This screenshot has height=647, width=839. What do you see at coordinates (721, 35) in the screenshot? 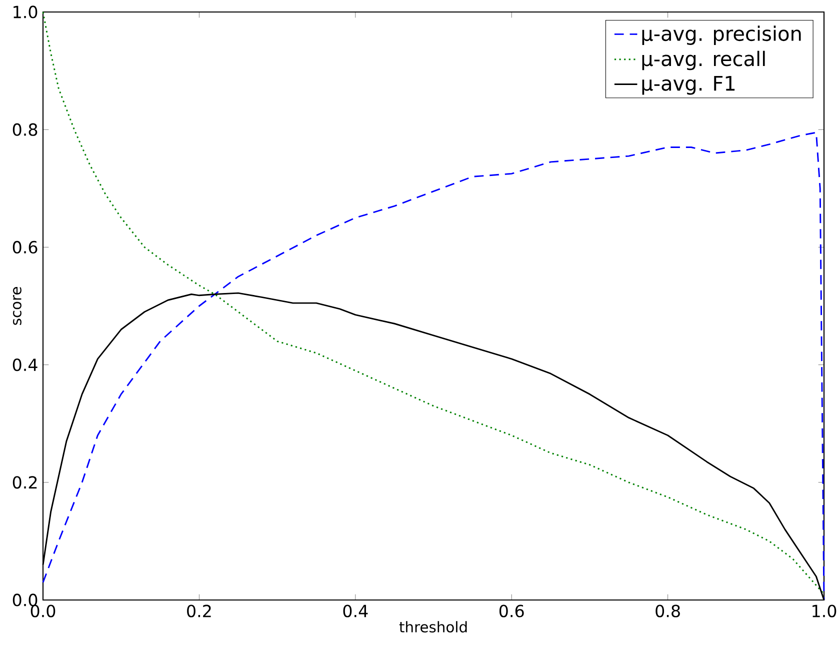
I see `legend-label: μ-avg. precision` at bounding box center [721, 35].